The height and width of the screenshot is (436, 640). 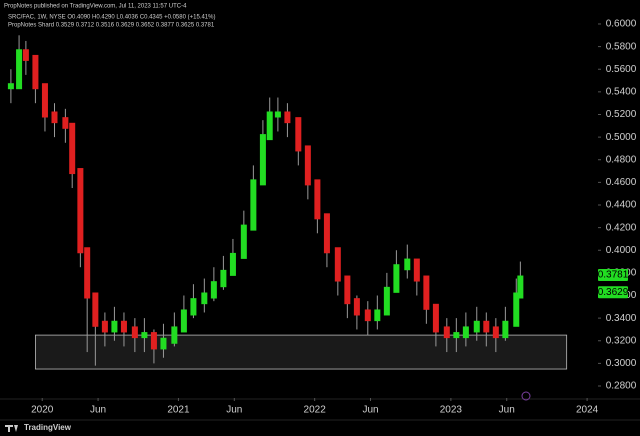 I want to click on x-tick-label: 2020, so click(x=42, y=410).